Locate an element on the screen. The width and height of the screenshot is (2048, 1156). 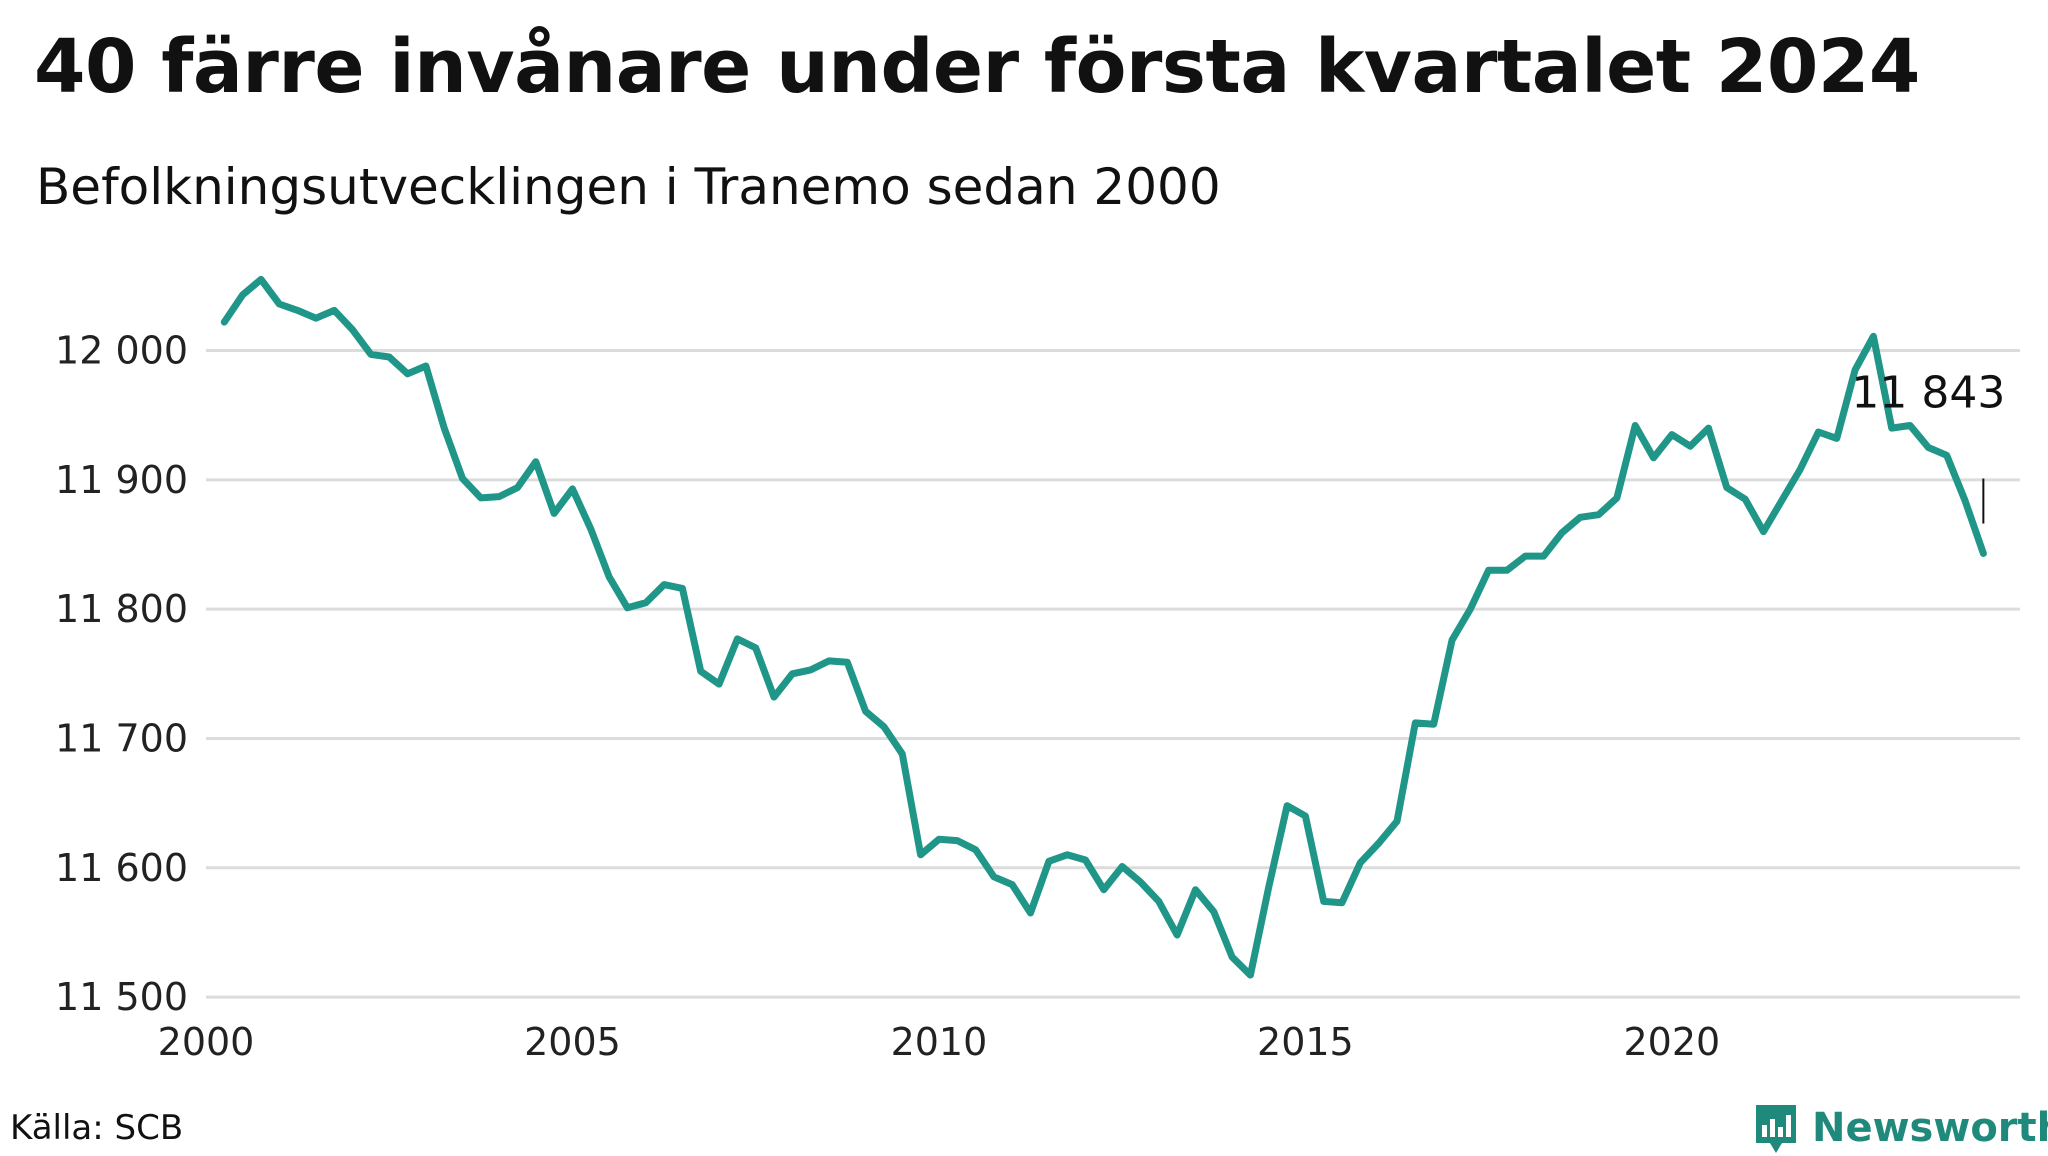
y-tick-label: 11 900 is located at coordinates (121, 480).